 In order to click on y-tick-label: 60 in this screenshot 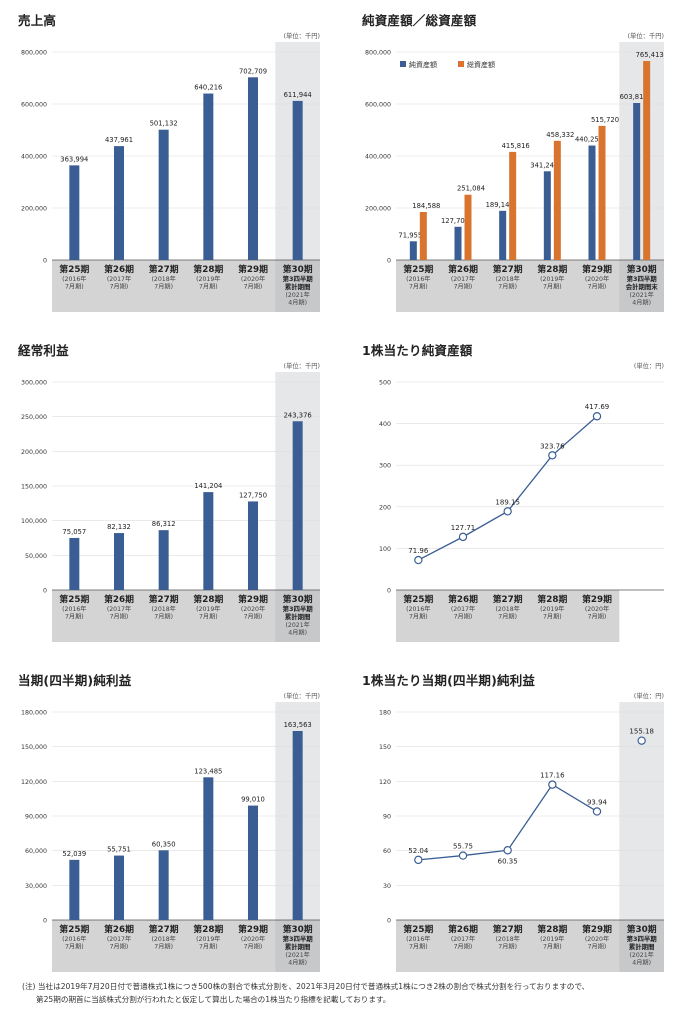, I will do `click(387, 851)`.